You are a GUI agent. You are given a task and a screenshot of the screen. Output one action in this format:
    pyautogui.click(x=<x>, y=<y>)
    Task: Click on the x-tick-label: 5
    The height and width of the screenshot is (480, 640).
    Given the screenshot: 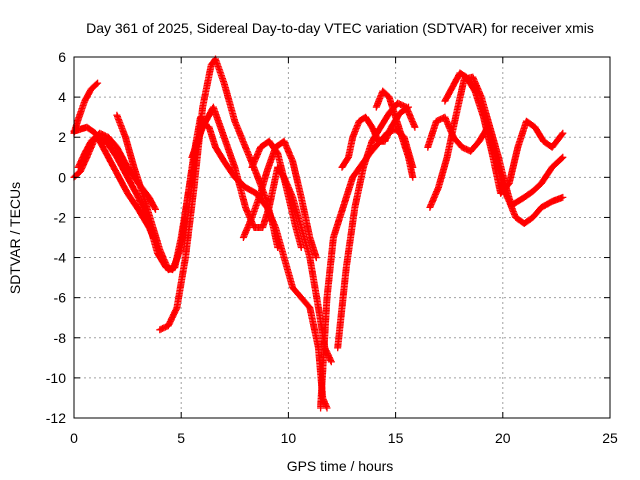 What is the action you would take?
    pyautogui.click(x=181, y=438)
    